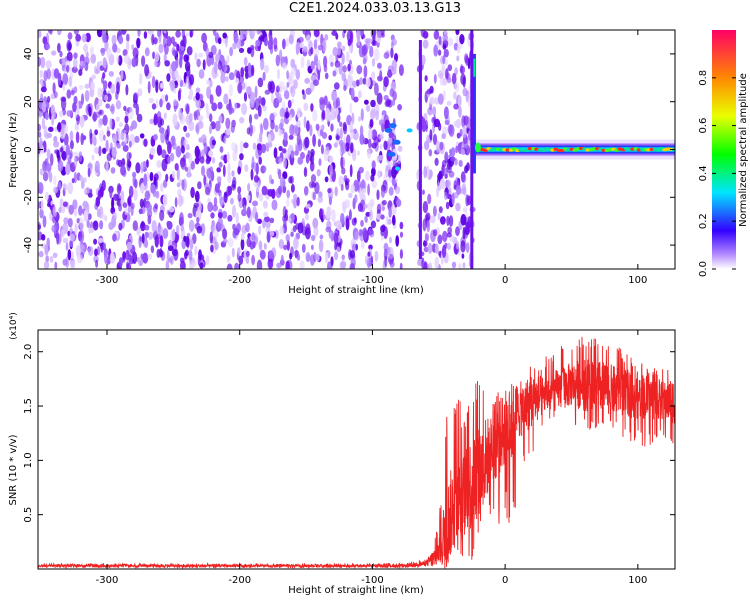 This screenshot has width=750, height=600. I want to click on y-tick-label: 2.0, so click(28, 352).